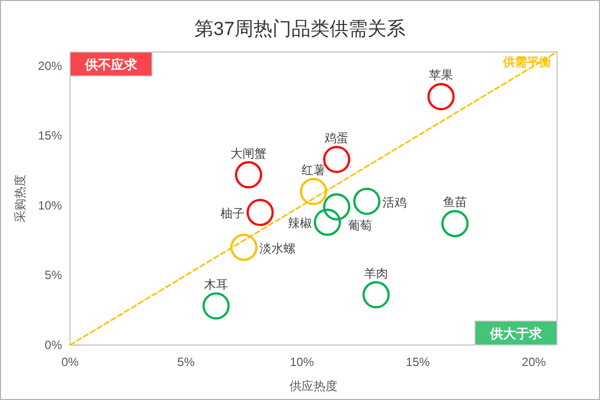 The image size is (600, 400). What do you see at coordinates (300, 29) in the screenshot?
I see `chart-title: 第37周热门品类供需关系` at bounding box center [300, 29].